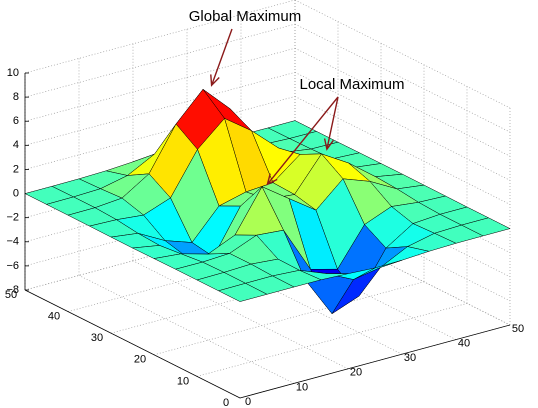 This screenshot has height=408, width=538. Describe the element at coordinates (410, 358) in the screenshot. I see `x-tick-label: 30` at that location.